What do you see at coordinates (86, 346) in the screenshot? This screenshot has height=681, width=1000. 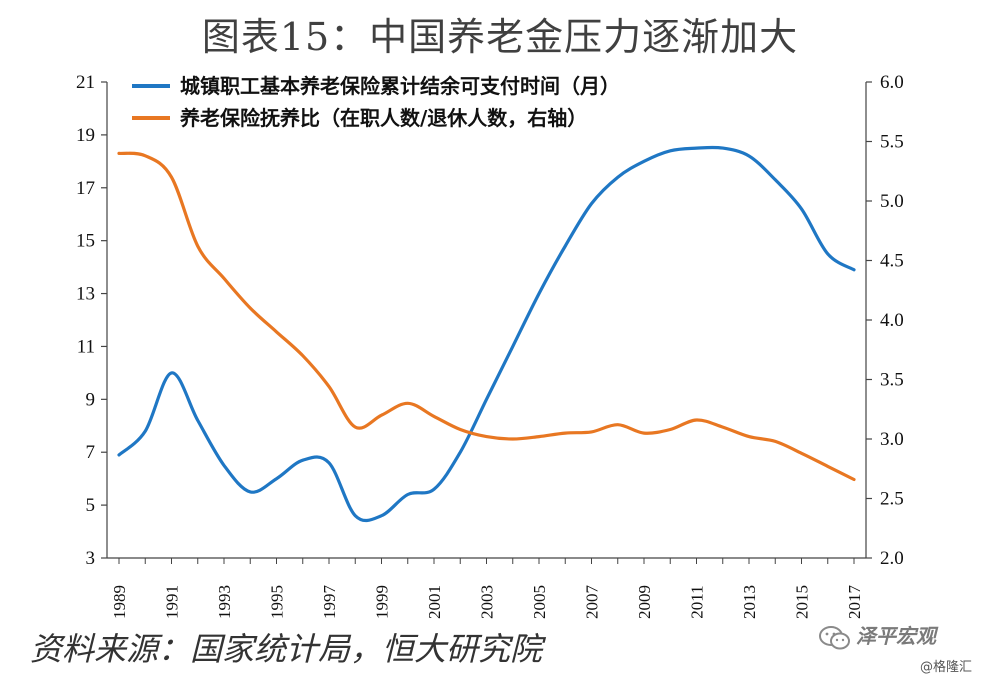 I see `left-tick-label: 11` at bounding box center [86, 346].